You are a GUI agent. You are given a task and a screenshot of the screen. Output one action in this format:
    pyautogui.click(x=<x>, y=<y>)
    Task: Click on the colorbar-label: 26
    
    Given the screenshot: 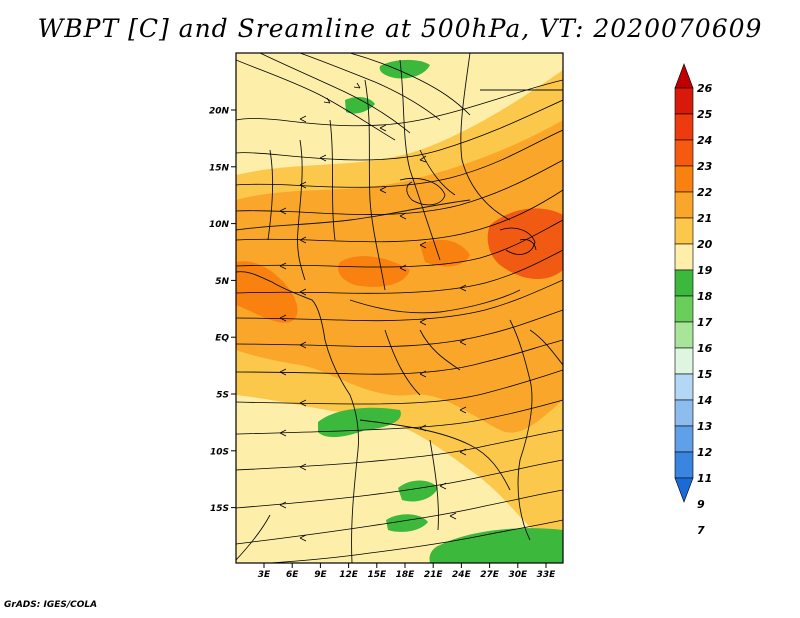 What is the action you would take?
    pyautogui.click(x=705, y=88)
    